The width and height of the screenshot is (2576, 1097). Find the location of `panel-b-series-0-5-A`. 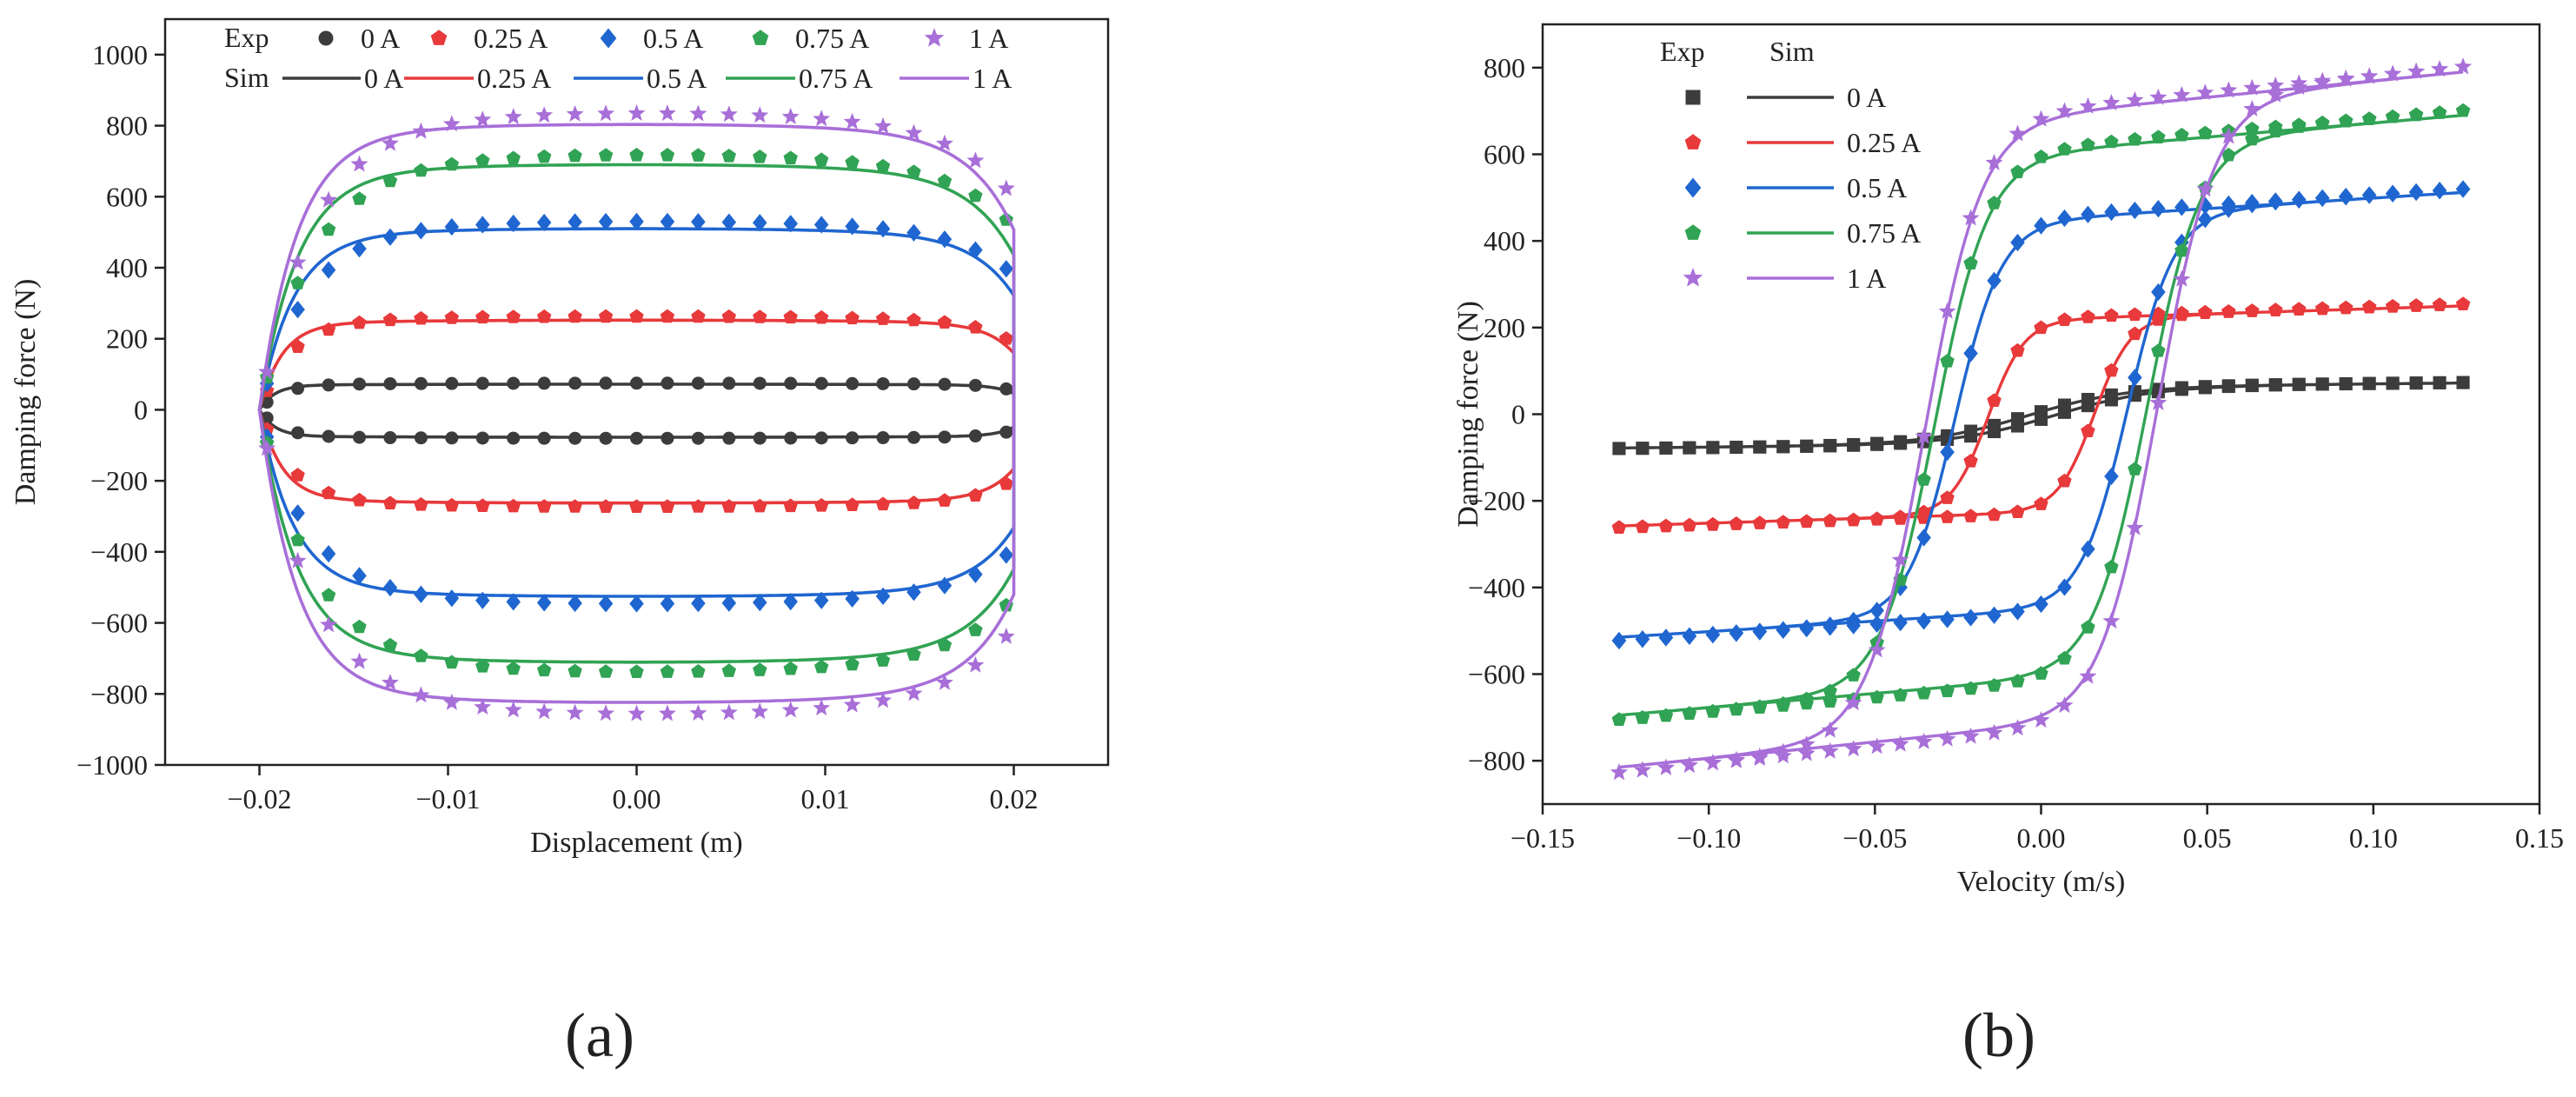

panel-b-series-0-5-A is located at coordinates (2041, 415).